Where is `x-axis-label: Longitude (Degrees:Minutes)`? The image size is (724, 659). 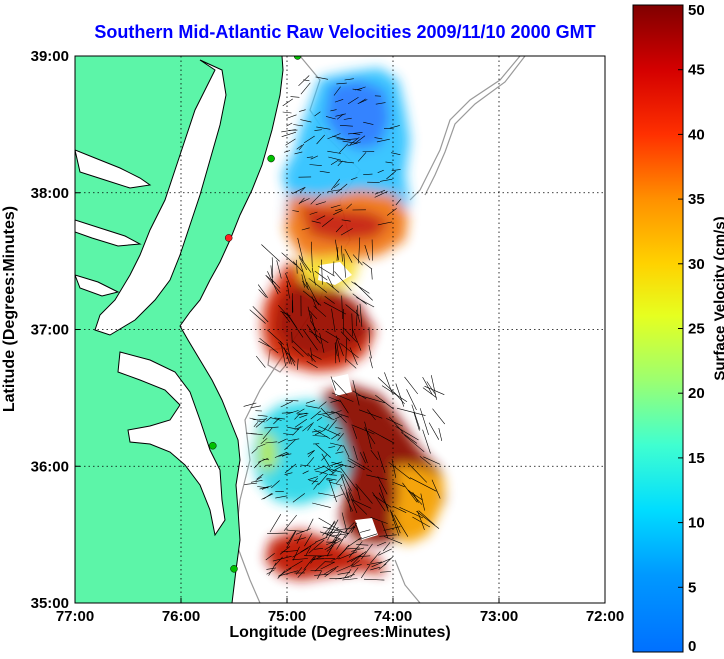
x-axis-label: Longitude (Degrees:Minutes) is located at coordinates (340, 632).